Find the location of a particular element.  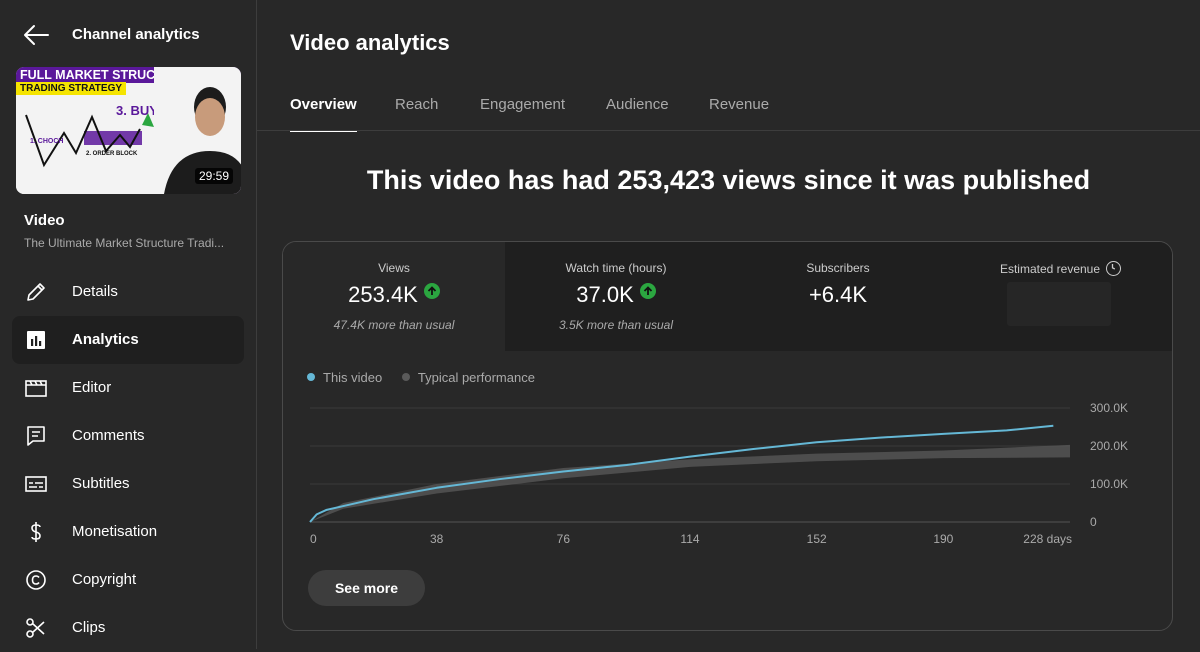

metric-label: Views is located at coordinates (394, 268).